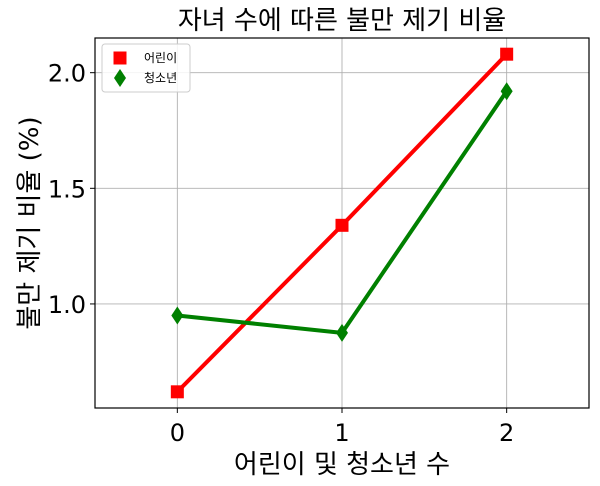 The height and width of the screenshot is (486, 600). What do you see at coordinates (30, 222) in the screenshot?
I see `y-axis-title: 불만 제기 비율 (%)` at bounding box center [30, 222].